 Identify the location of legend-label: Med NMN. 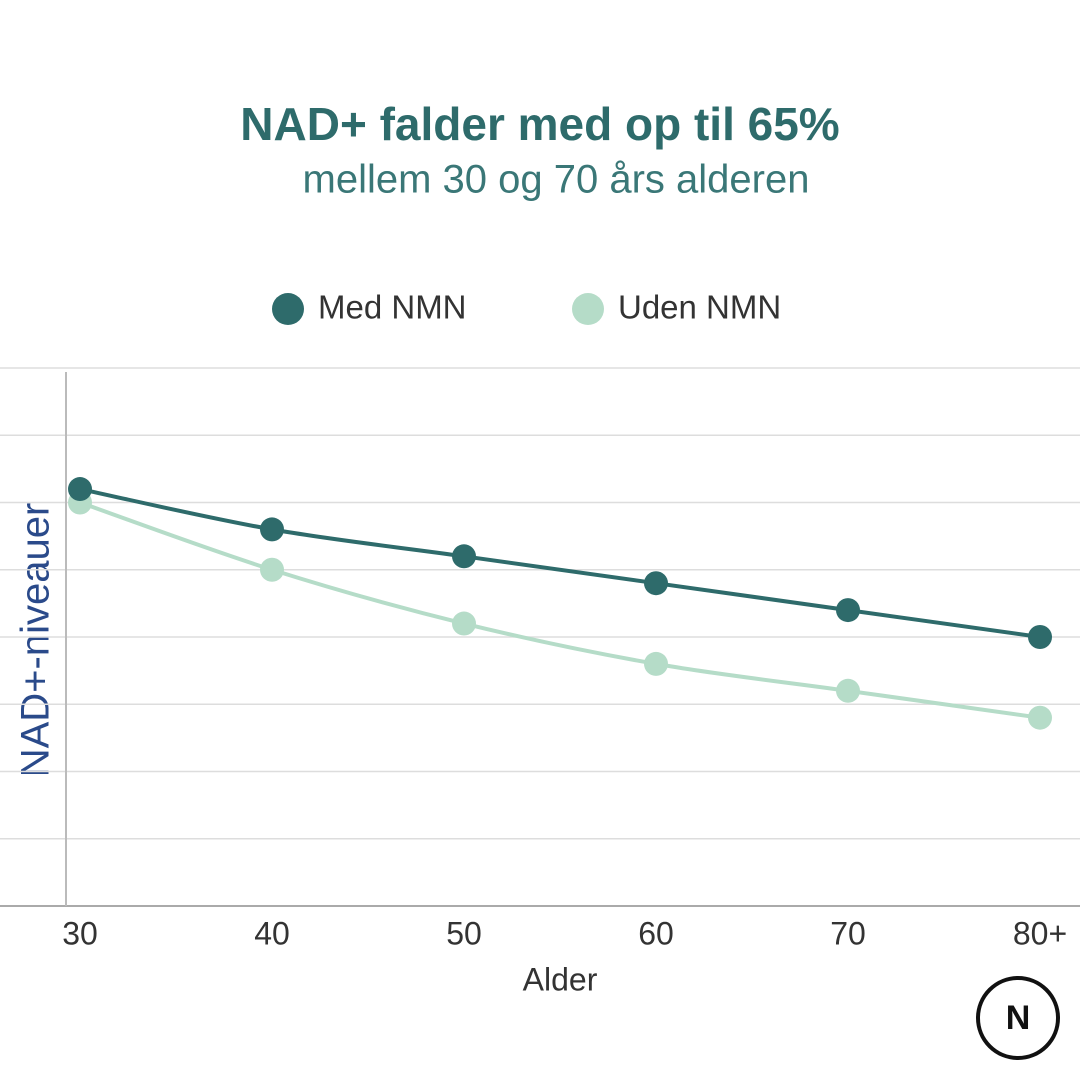
(392, 307).